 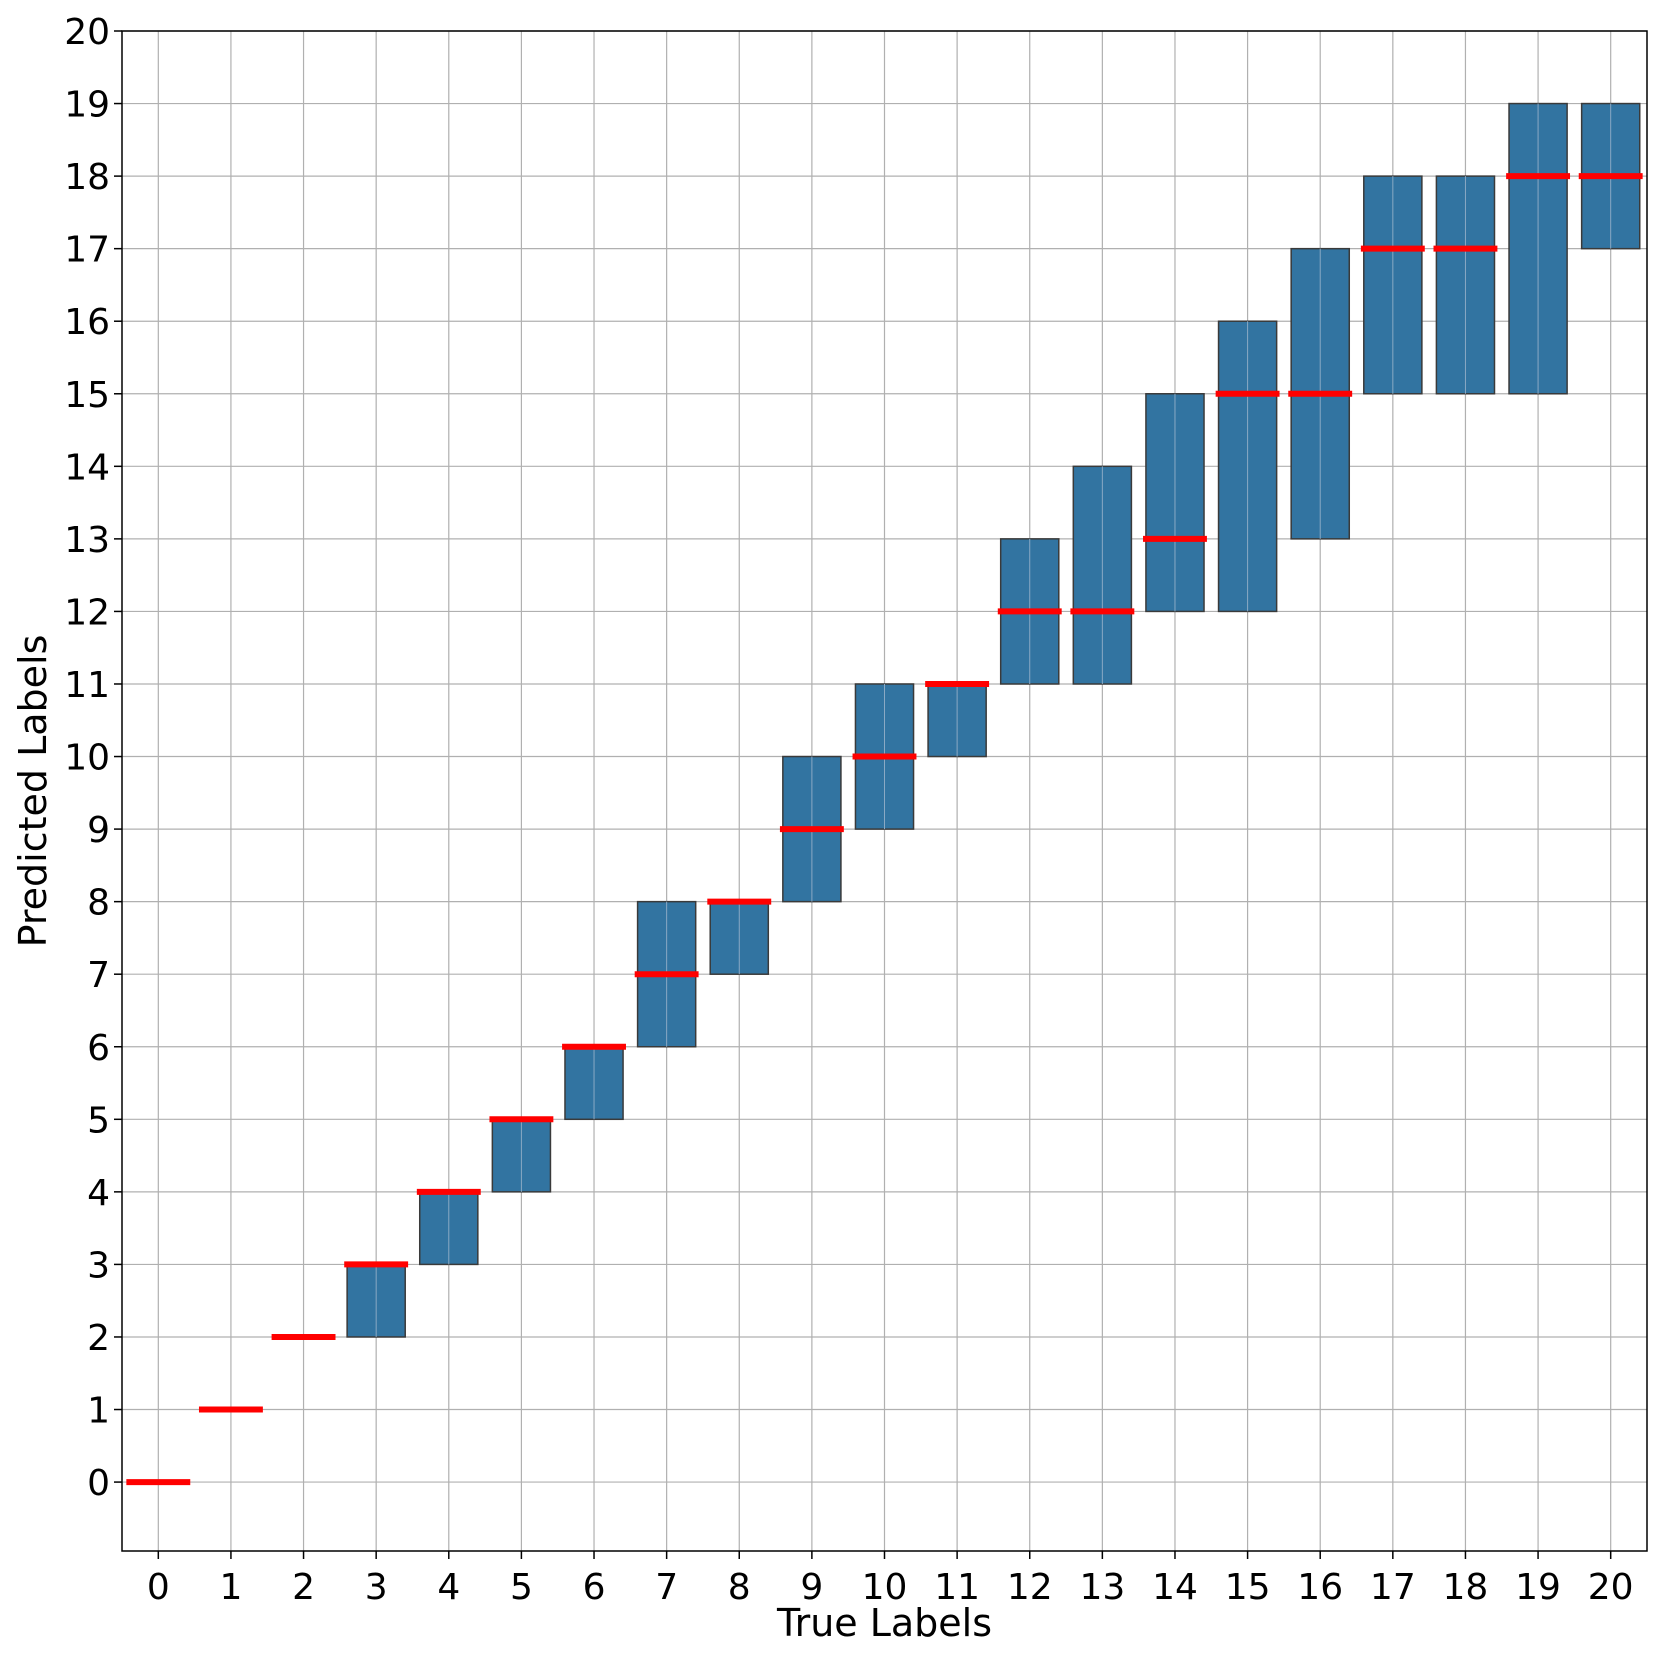 I want to click on x-tick-label: 4, so click(x=448, y=1587).